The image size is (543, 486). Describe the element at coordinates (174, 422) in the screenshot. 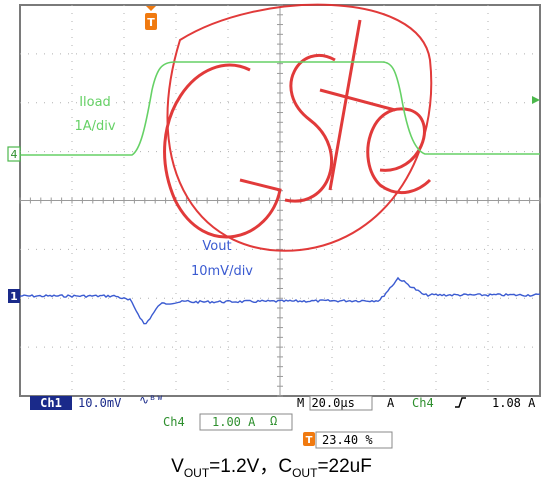

I see `ch4-badge-label: Ch4` at that location.